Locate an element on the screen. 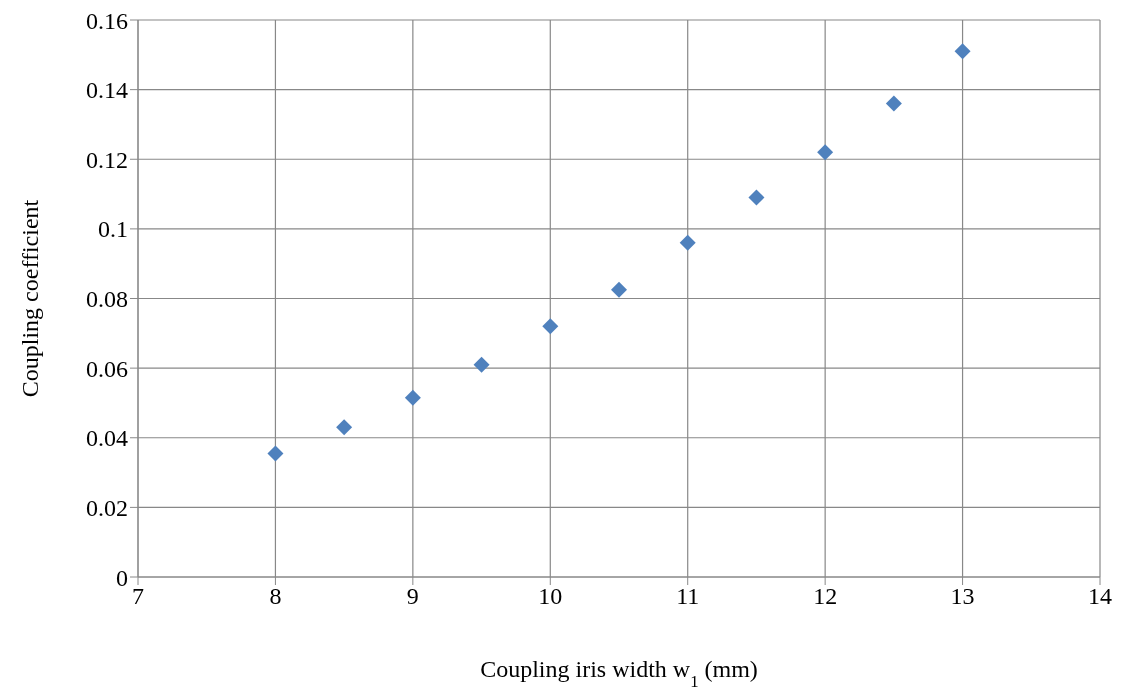 This screenshot has height=697, width=1134. y-tick-label: 0.12 is located at coordinates (107, 159).